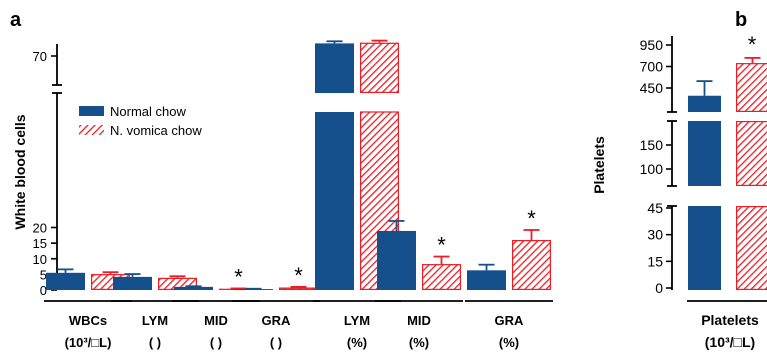 This screenshot has width=767, height=353. I want to click on y-tick-label-b: 100, so click(652, 169).